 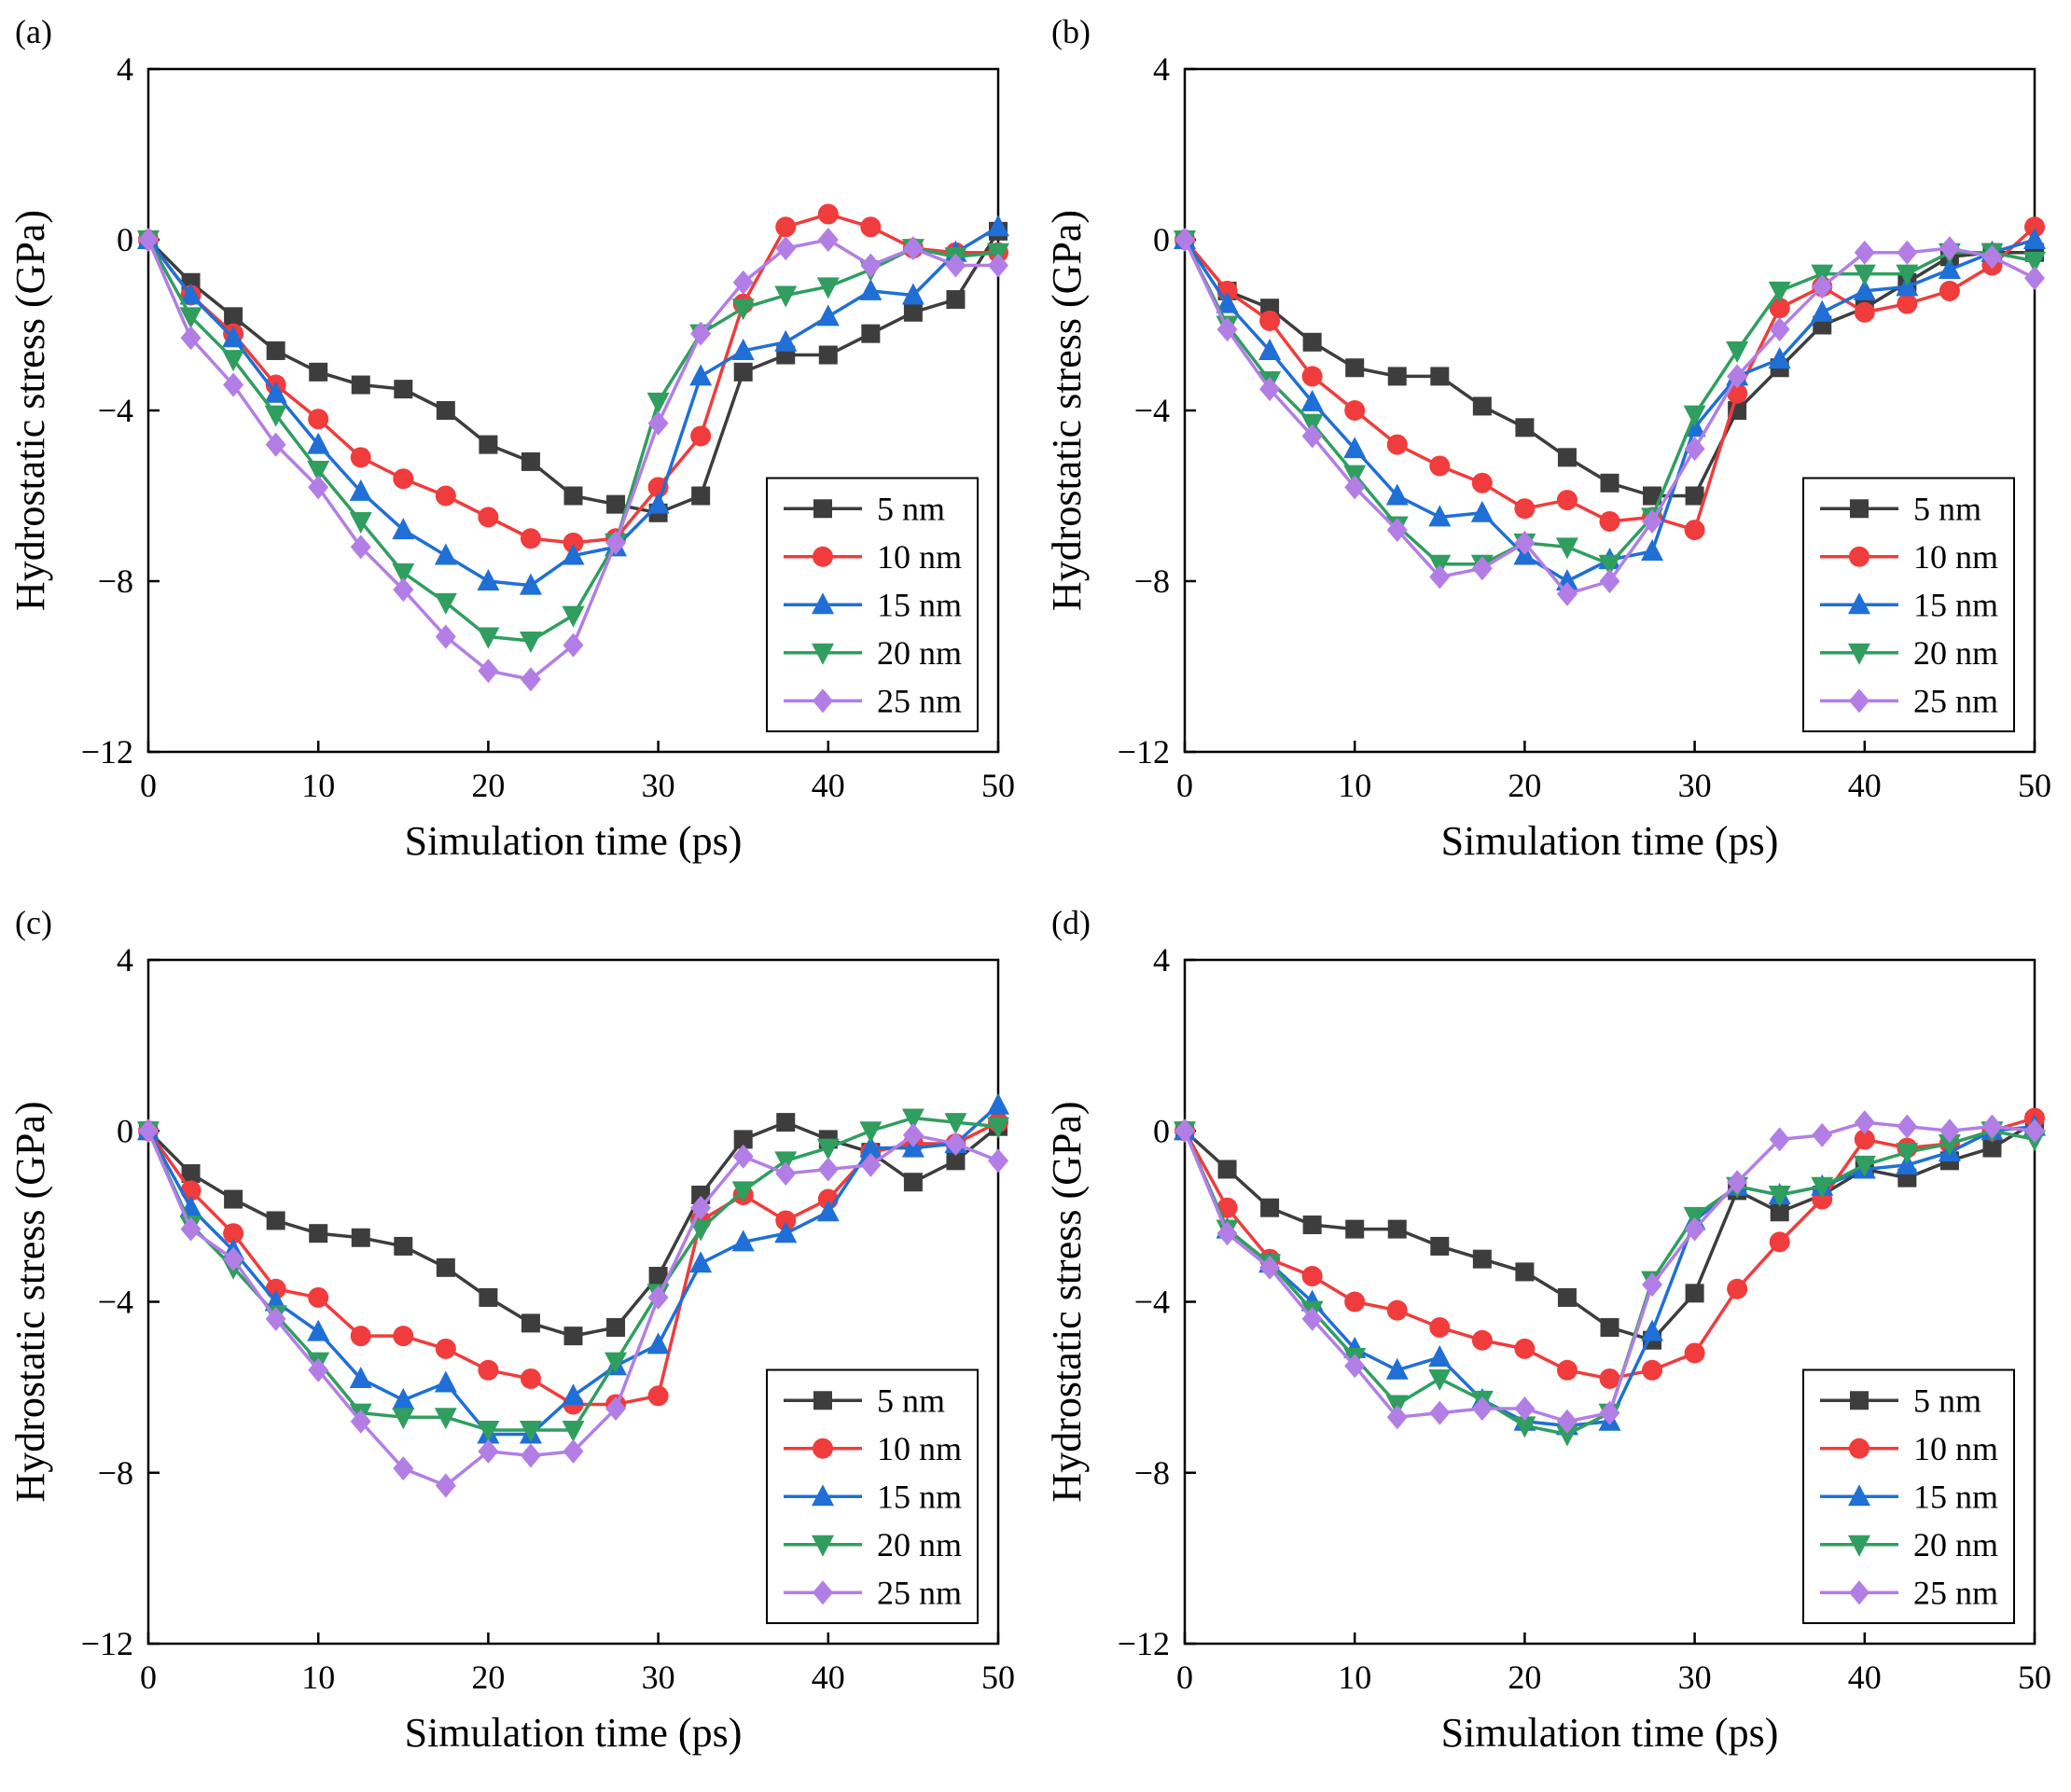 I want to click on y-tick-label: 0, so click(x=1161, y=1130).